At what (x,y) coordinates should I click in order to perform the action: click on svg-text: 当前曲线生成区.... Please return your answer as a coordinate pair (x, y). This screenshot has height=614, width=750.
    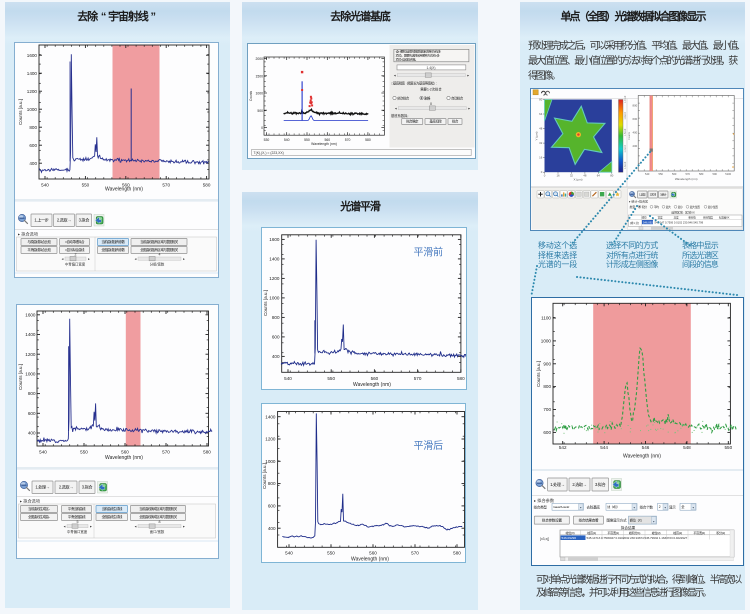
    Looking at the image, I should click on (39, 508).